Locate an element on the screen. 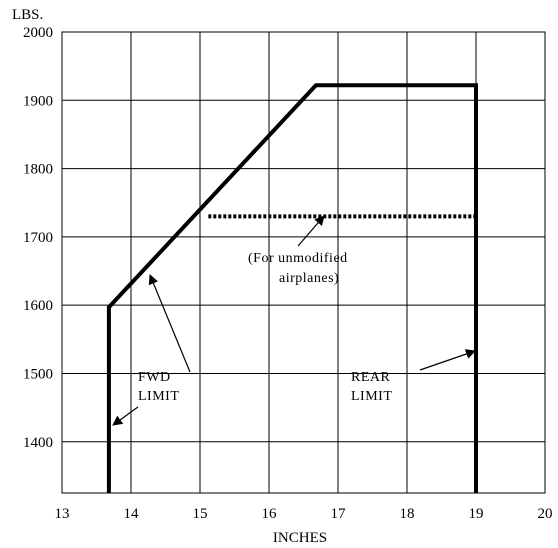  fwd-limit-label-line2: LIMIT is located at coordinates (158, 396).